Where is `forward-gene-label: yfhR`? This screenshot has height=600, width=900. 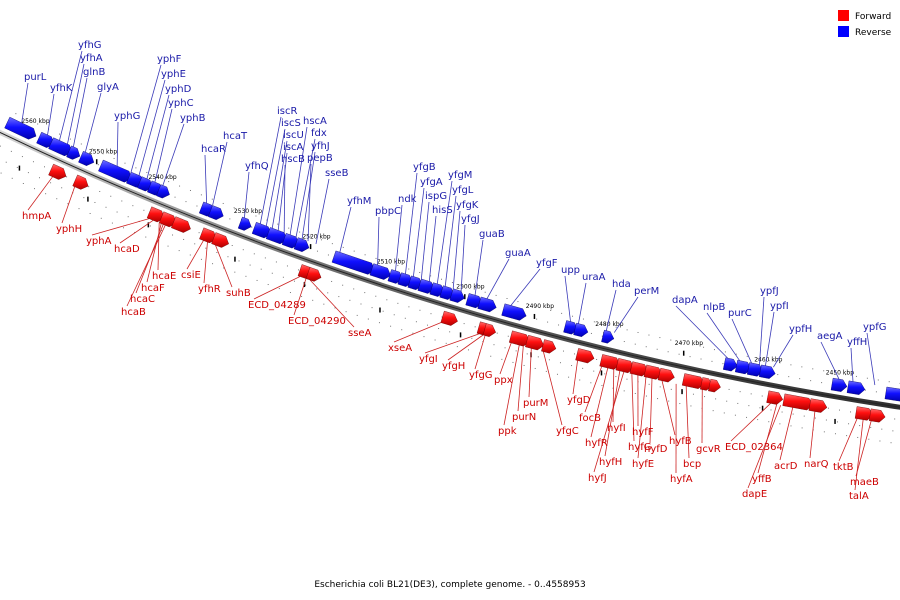
forward-gene-label: yfhR is located at coordinates (209, 289).